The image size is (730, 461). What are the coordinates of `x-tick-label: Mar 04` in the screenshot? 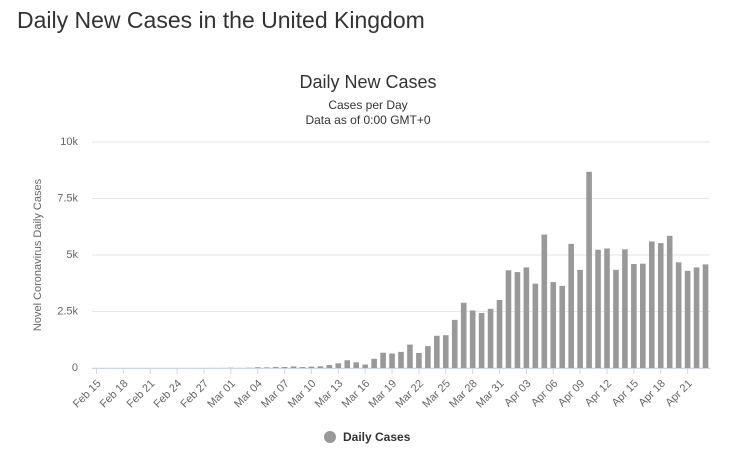 It's located at (248, 394).